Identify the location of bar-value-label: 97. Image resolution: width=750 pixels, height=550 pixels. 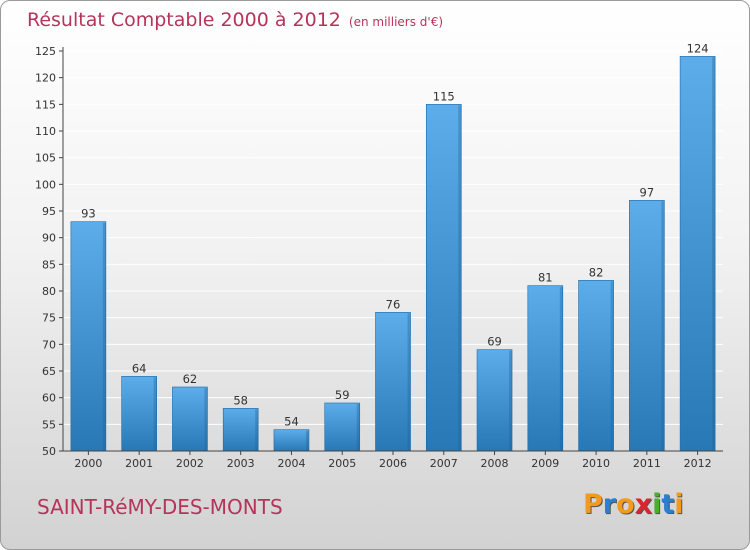
(647, 192).